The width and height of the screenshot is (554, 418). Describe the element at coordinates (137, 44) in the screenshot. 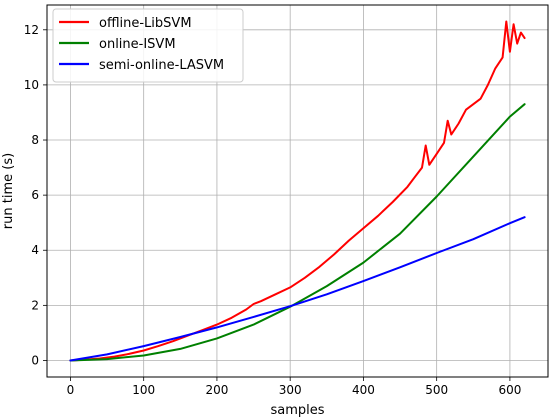

I see `legend-label: online-ISVM` at that location.